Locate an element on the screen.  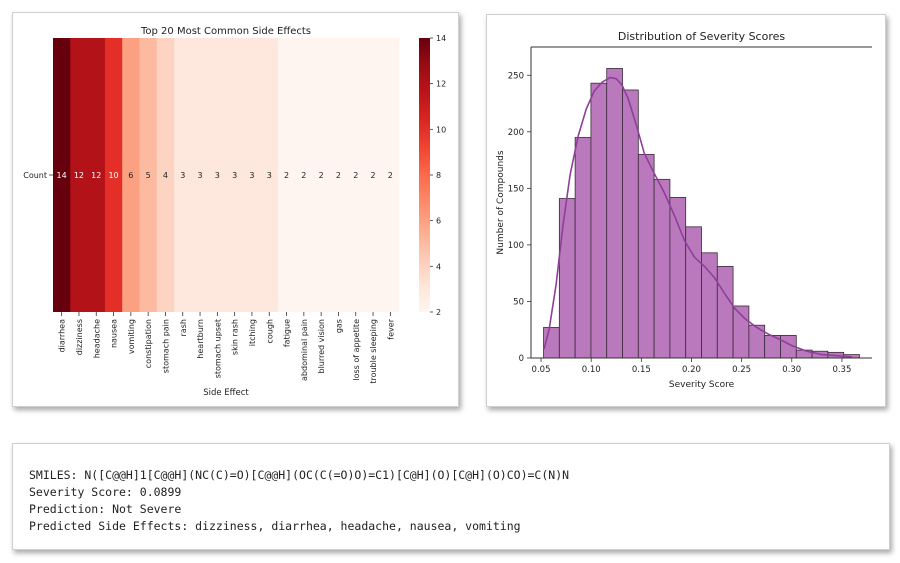
heatmap-cell-label: 5 is located at coordinates (148, 175).